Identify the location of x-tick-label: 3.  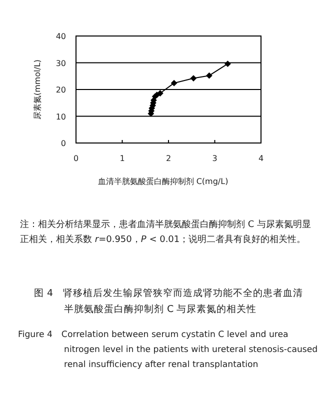
(215, 158).